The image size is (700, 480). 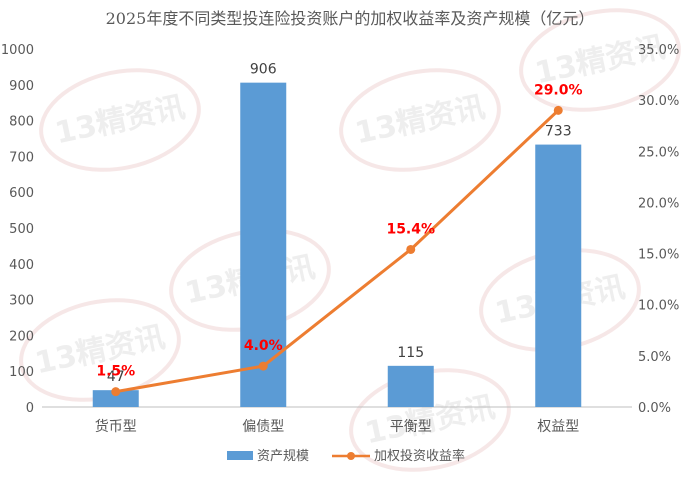 I want to click on right-tick-label: 20.0%, so click(x=658, y=203).